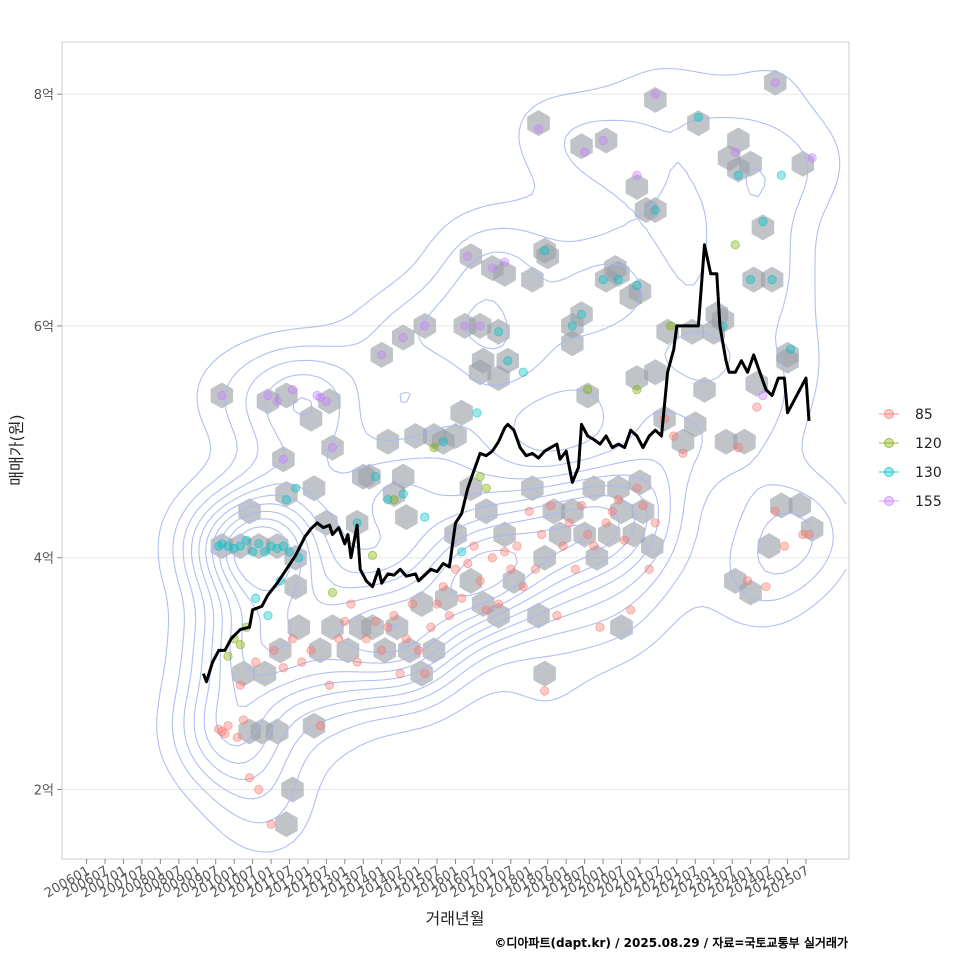 Image resolution: width=960 pixels, height=960 pixels. What do you see at coordinates (455, 918) in the screenshot?
I see `x-axis-title: 거래년월` at bounding box center [455, 918].